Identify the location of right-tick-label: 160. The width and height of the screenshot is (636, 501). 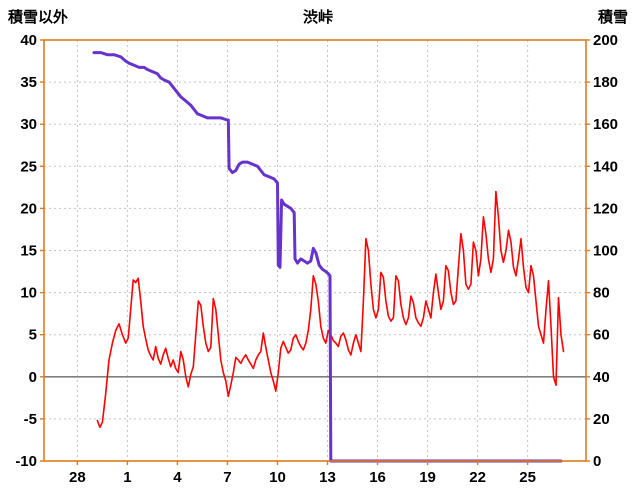
(605, 124).